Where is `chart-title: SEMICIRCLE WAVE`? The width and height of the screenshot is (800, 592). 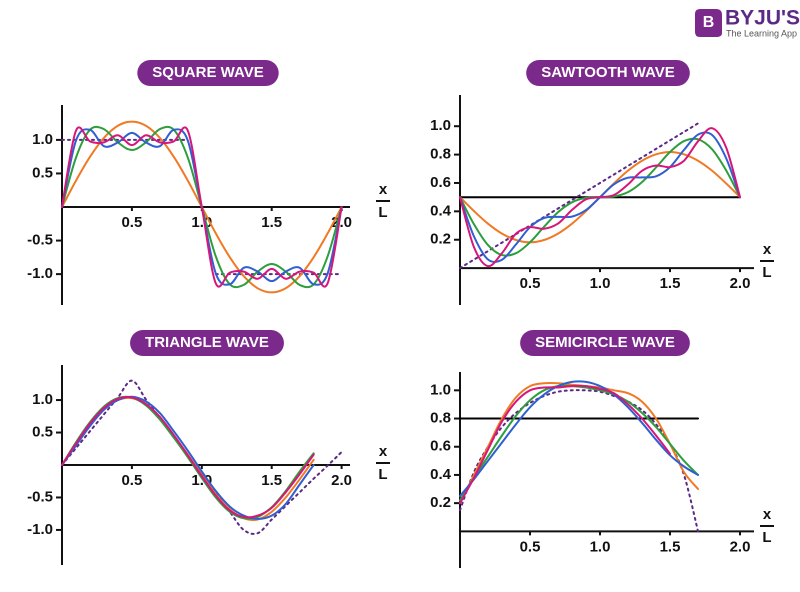
chart-title: SEMICIRCLE WAVE is located at coordinates (605, 342).